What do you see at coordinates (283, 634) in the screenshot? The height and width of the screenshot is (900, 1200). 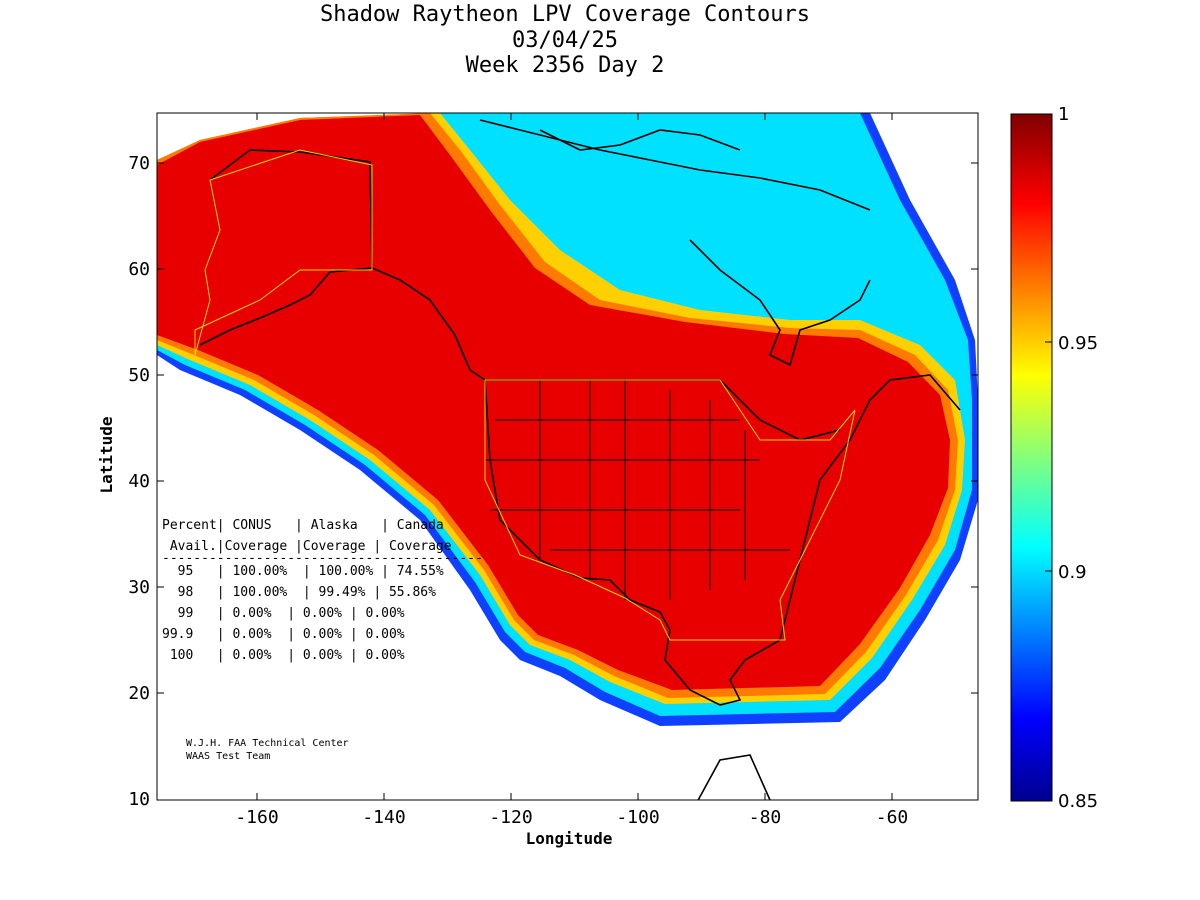 I see `table-row: 99.9 | 0.00% | 0.00% | 0.00%` at bounding box center [283, 634].